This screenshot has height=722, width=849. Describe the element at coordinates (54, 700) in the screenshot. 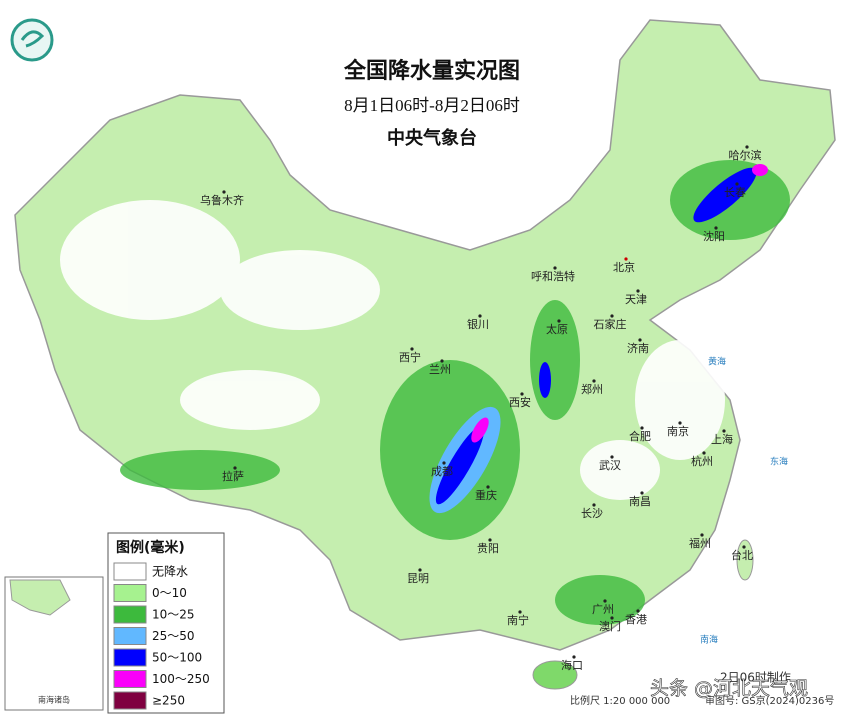

I see `inset-label: 南海诸岛` at that location.